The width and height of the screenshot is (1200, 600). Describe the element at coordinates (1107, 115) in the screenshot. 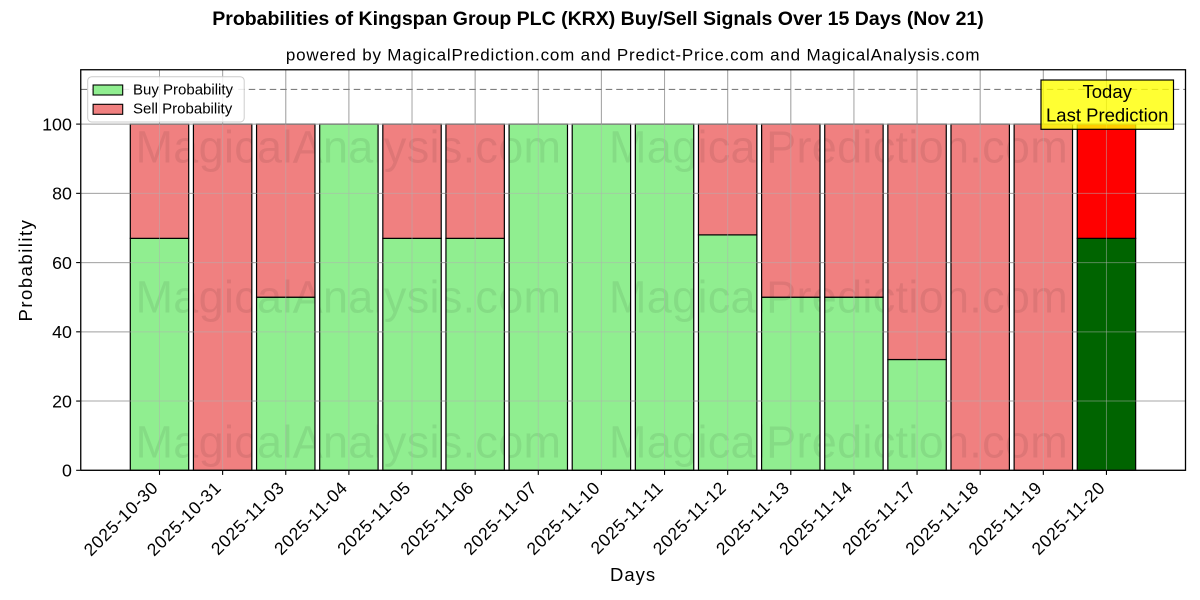

I see `svg-text: Last Prediction` at that location.